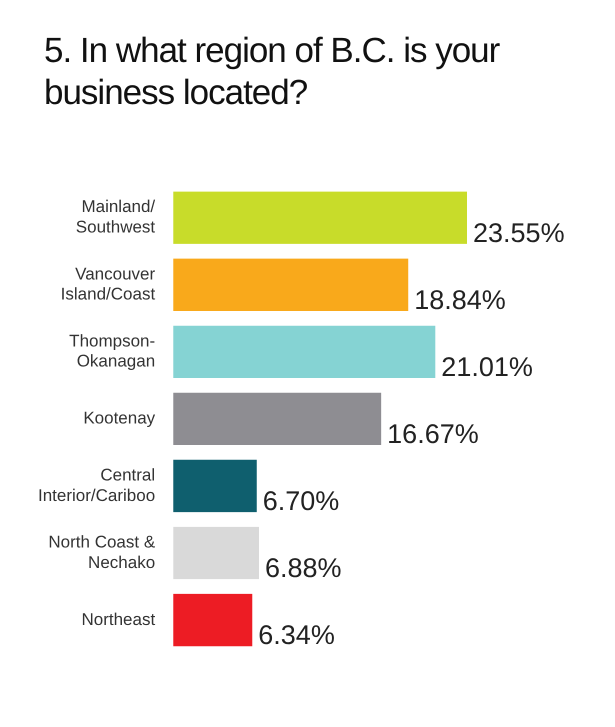 This screenshot has width=615, height=727. Describe the element at coordinates (301, 501) in the screenshot. I see `data-label: 6.70%` at that location.